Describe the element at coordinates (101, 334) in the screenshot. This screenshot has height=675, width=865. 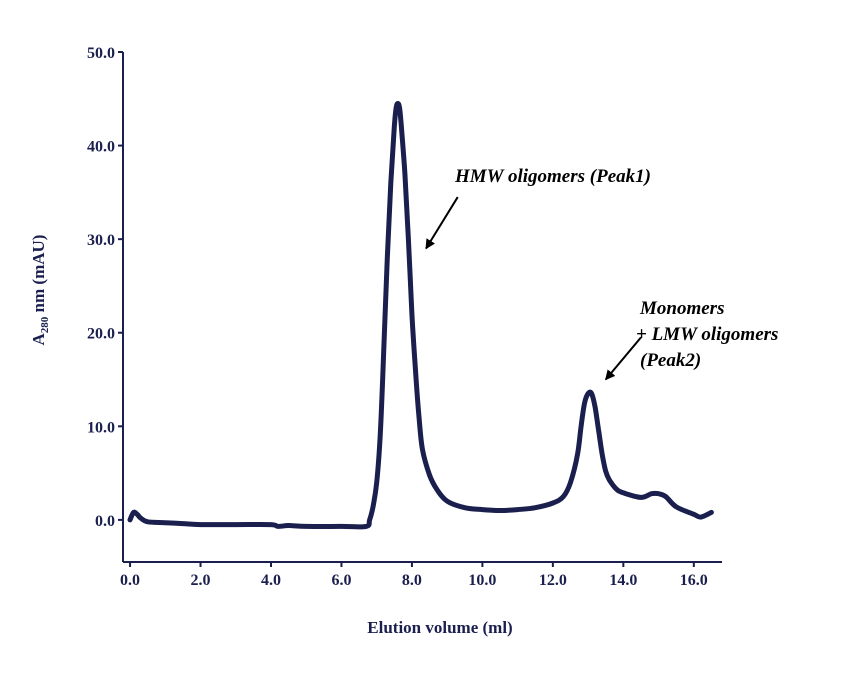
I see `y-tick-label: 20.0` at that location.